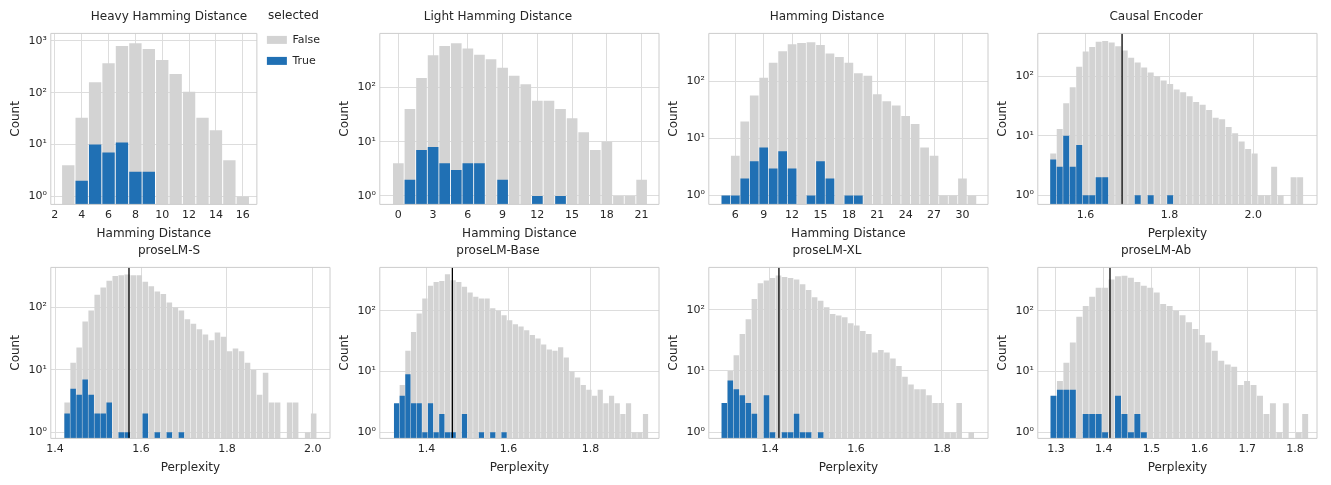 Image resolution: width=1331 pixels, height=485 pixels. I want to click on x-tick-label: 1.7, so click(1247, 448).